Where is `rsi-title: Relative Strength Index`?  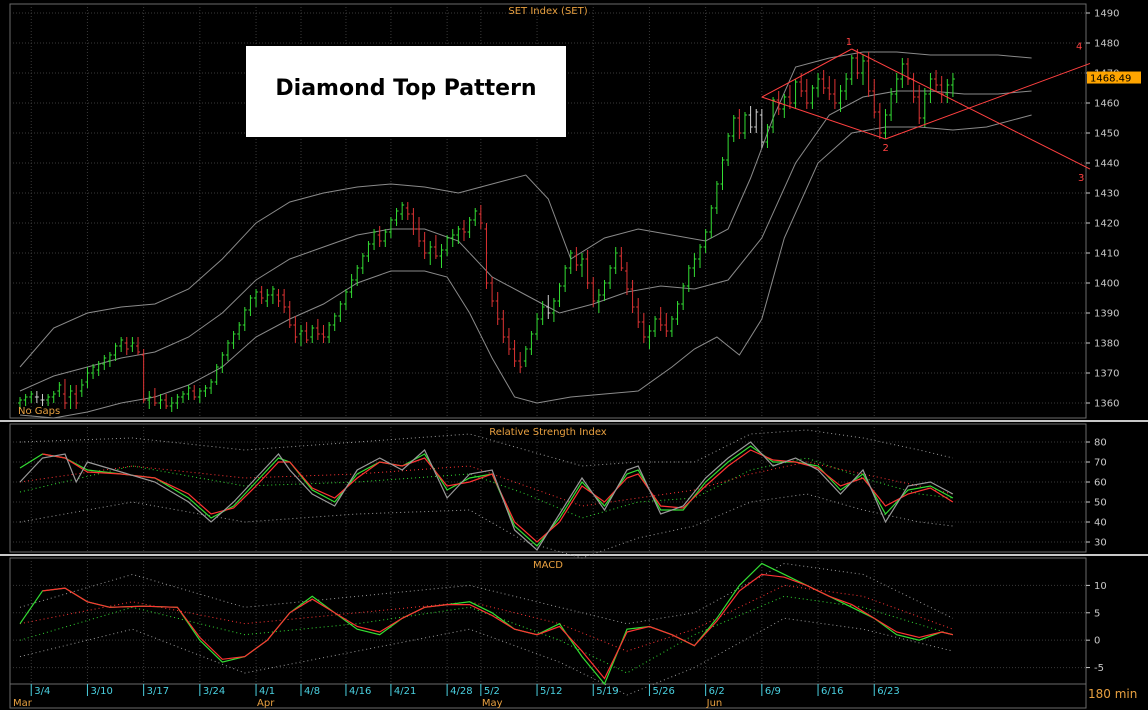 rsi-title: Relative Strength Index is located at coordinates (548, 432).